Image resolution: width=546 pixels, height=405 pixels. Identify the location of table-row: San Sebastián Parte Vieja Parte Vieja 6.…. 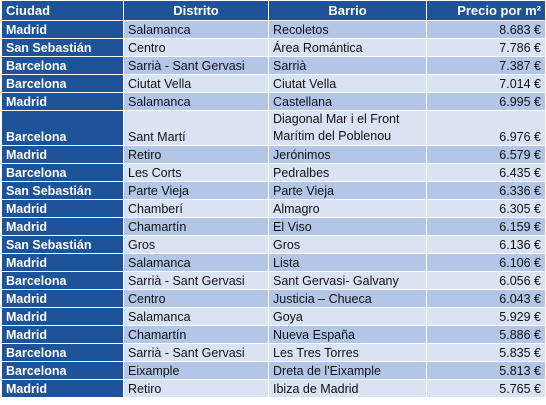
(273, 190).